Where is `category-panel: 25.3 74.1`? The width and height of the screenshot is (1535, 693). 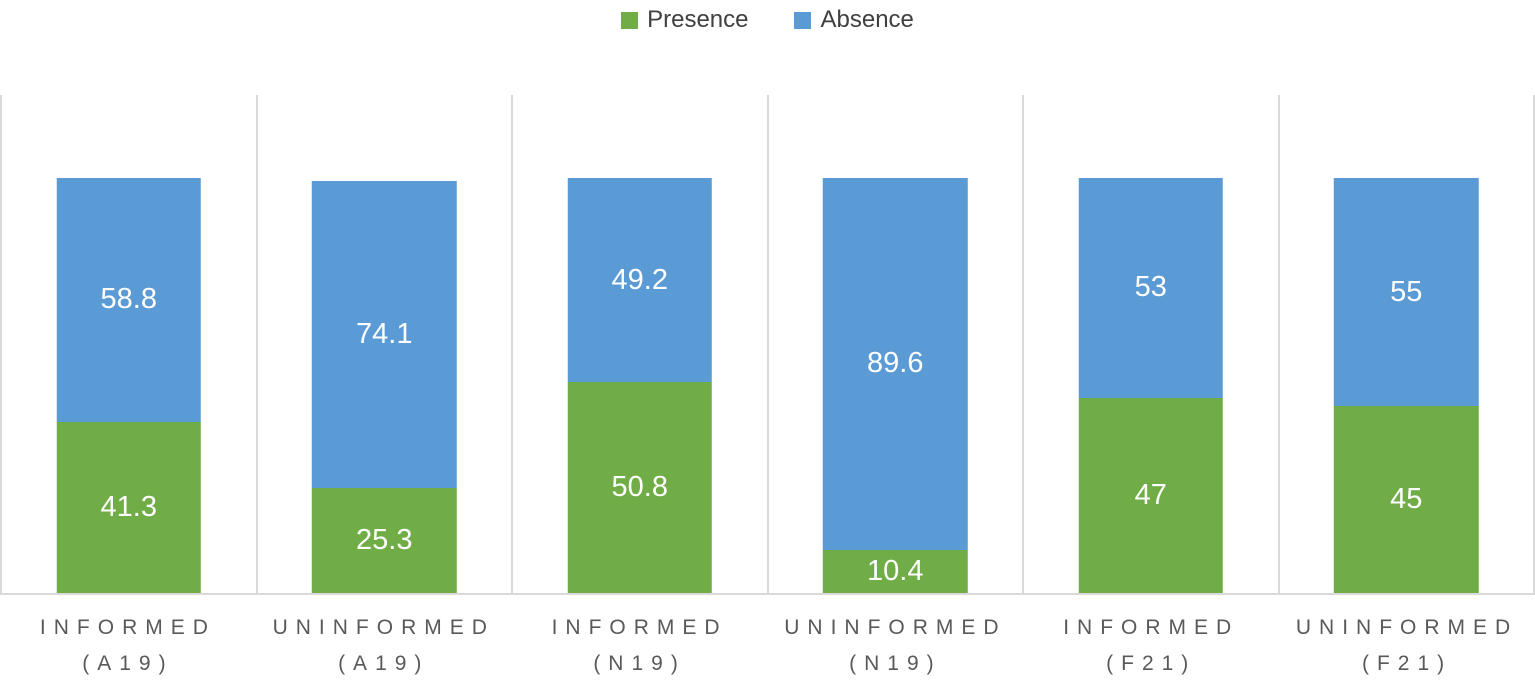
category-panel: 25.3 74.1 is located at coordinates (383, 344).